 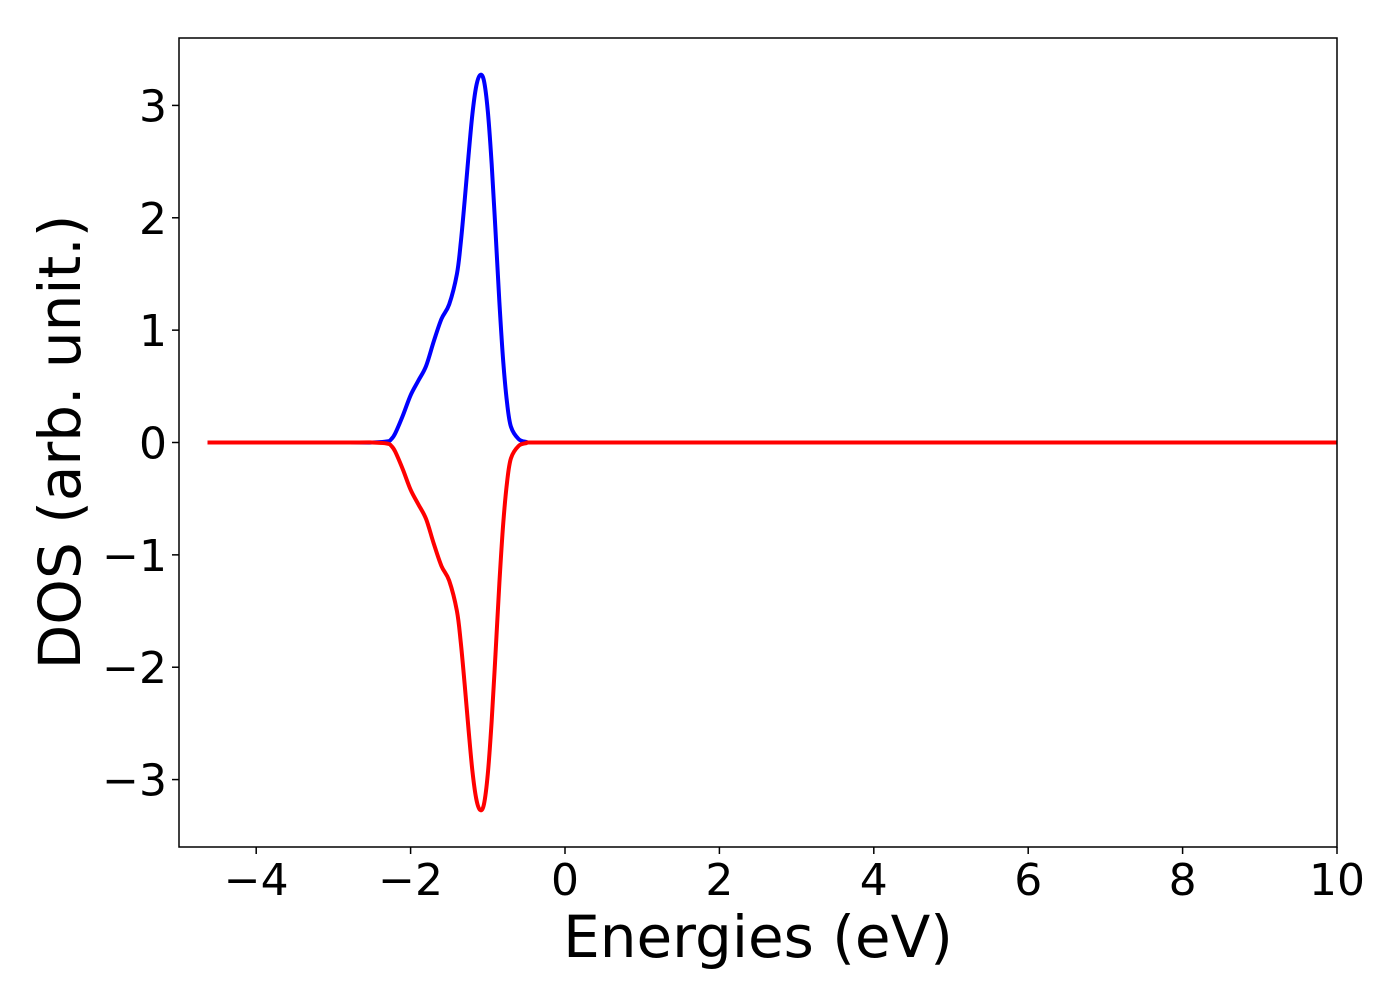 What do you see at coordinates (153, 331) in the screenshot?
I see `y-tick-label: 1` at bounding box center [153, 331].